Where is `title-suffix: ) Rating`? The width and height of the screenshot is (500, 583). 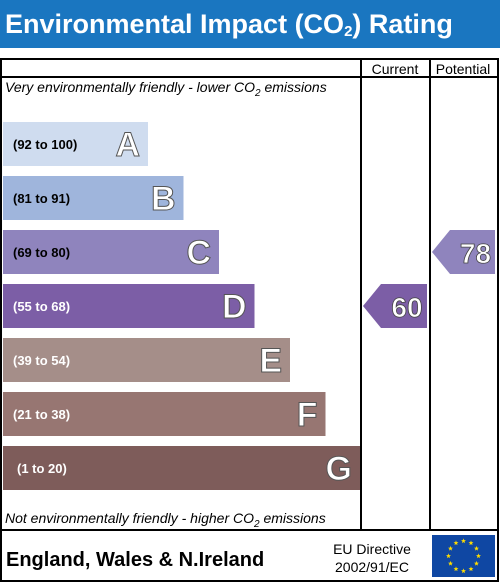
title-suffix: ) Rating is located at coordinates (402, 24).